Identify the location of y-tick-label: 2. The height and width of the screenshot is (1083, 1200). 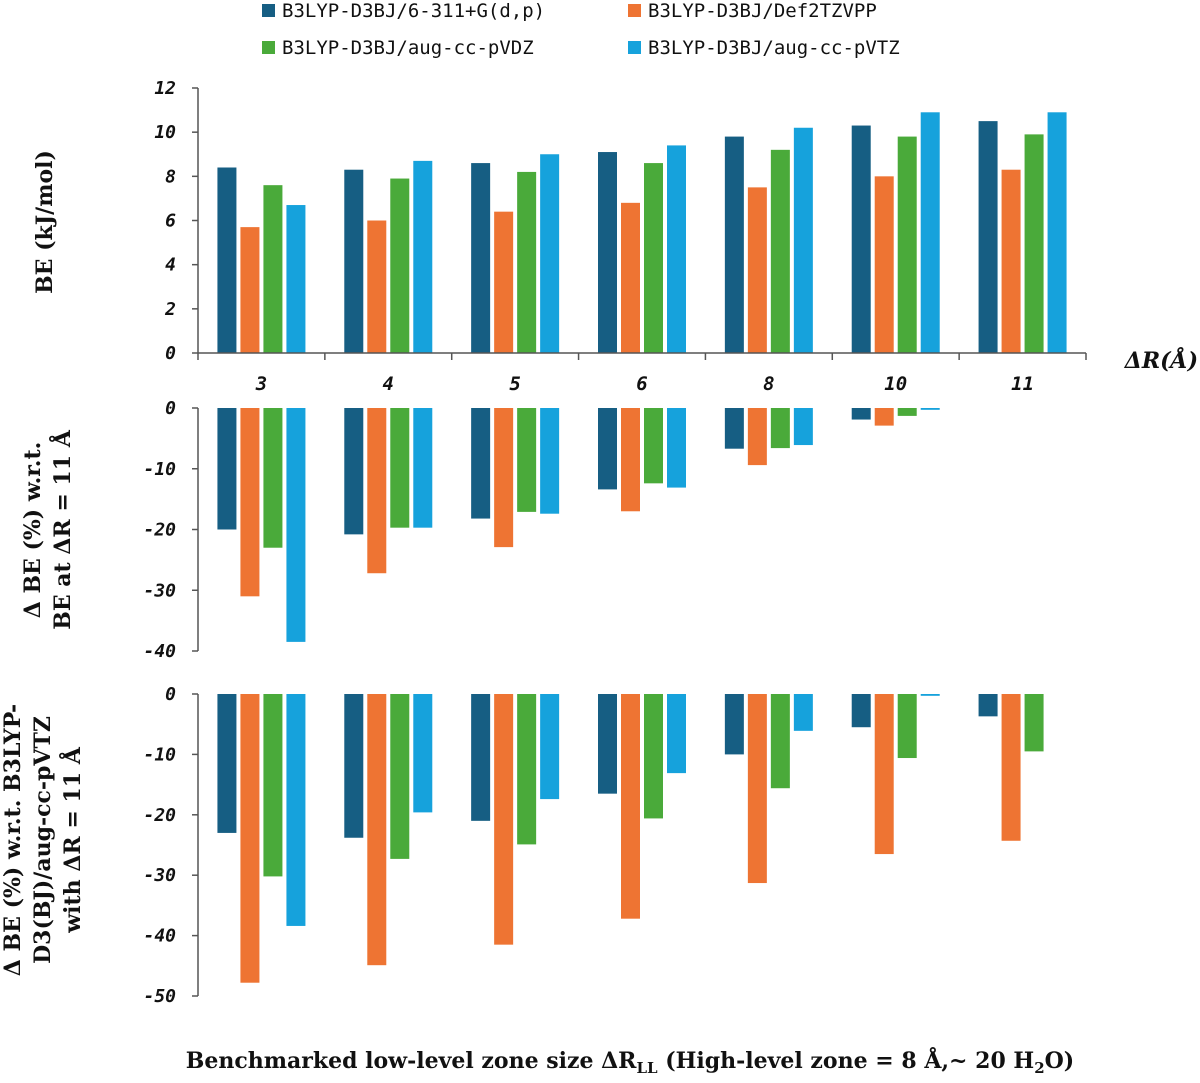
(170, 309).